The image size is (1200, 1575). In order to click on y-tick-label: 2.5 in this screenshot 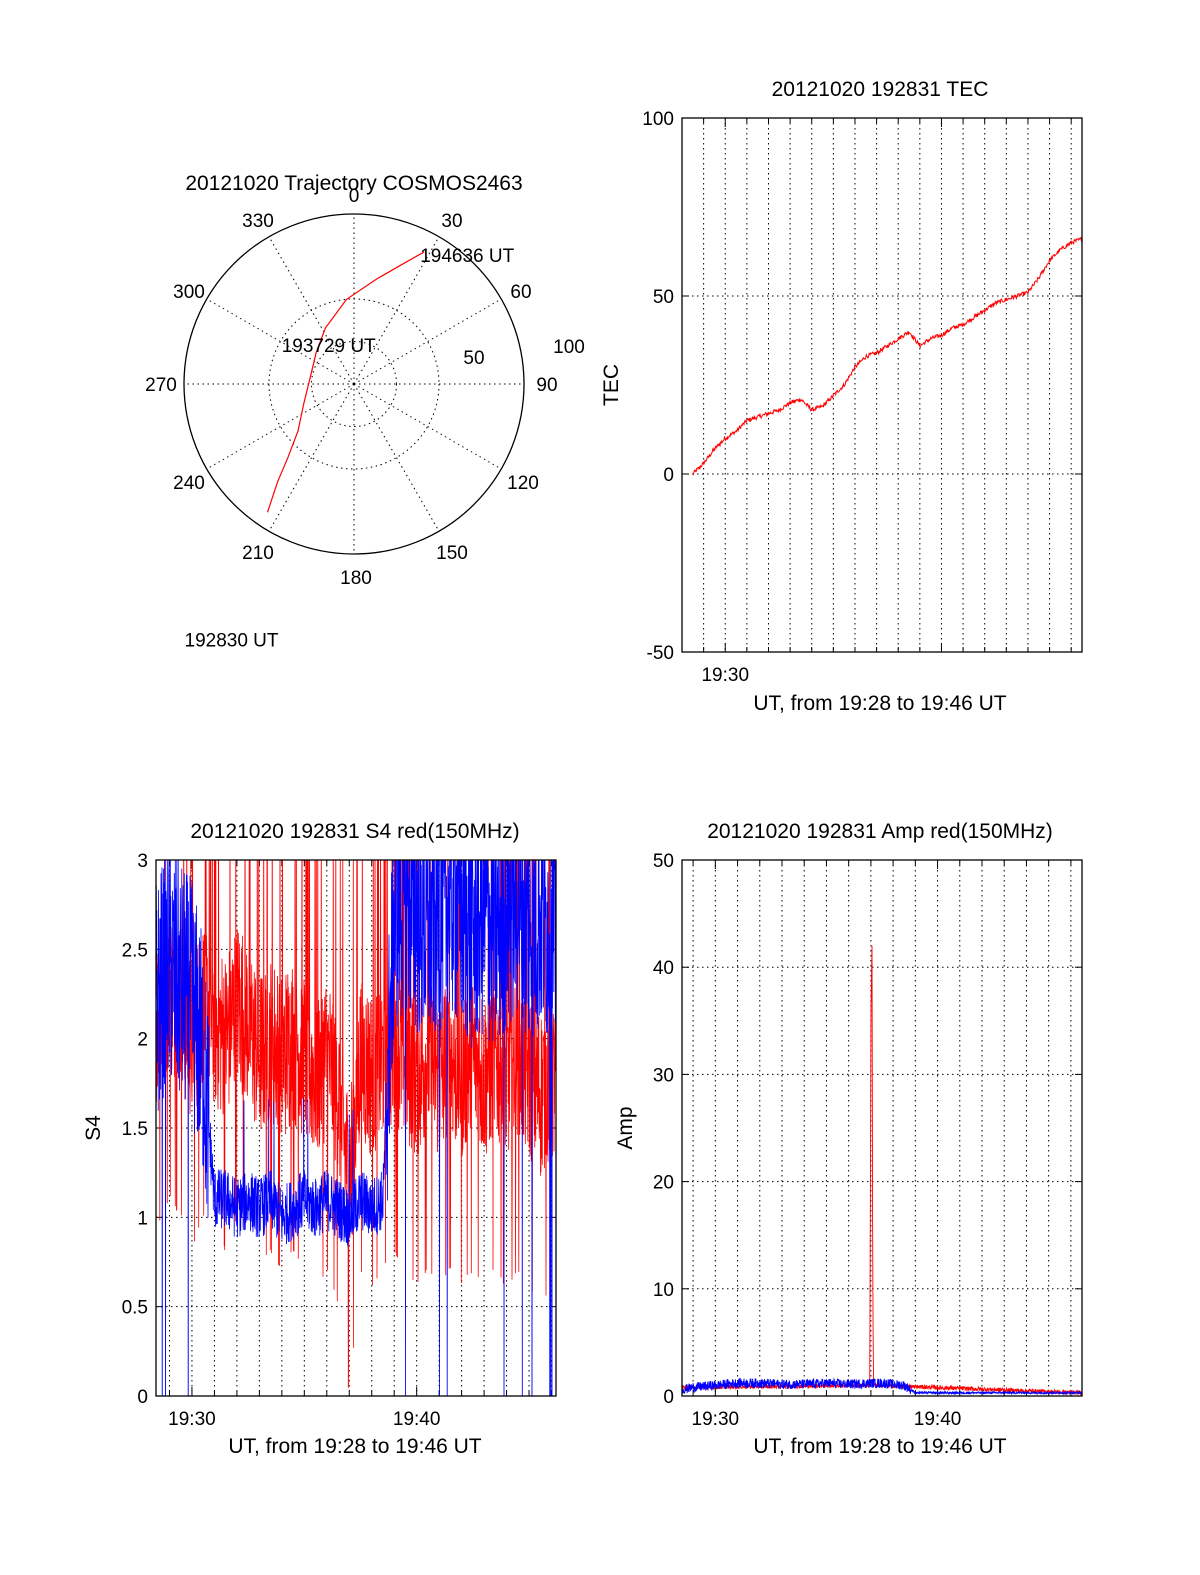, I will do `click(135, 950)`.